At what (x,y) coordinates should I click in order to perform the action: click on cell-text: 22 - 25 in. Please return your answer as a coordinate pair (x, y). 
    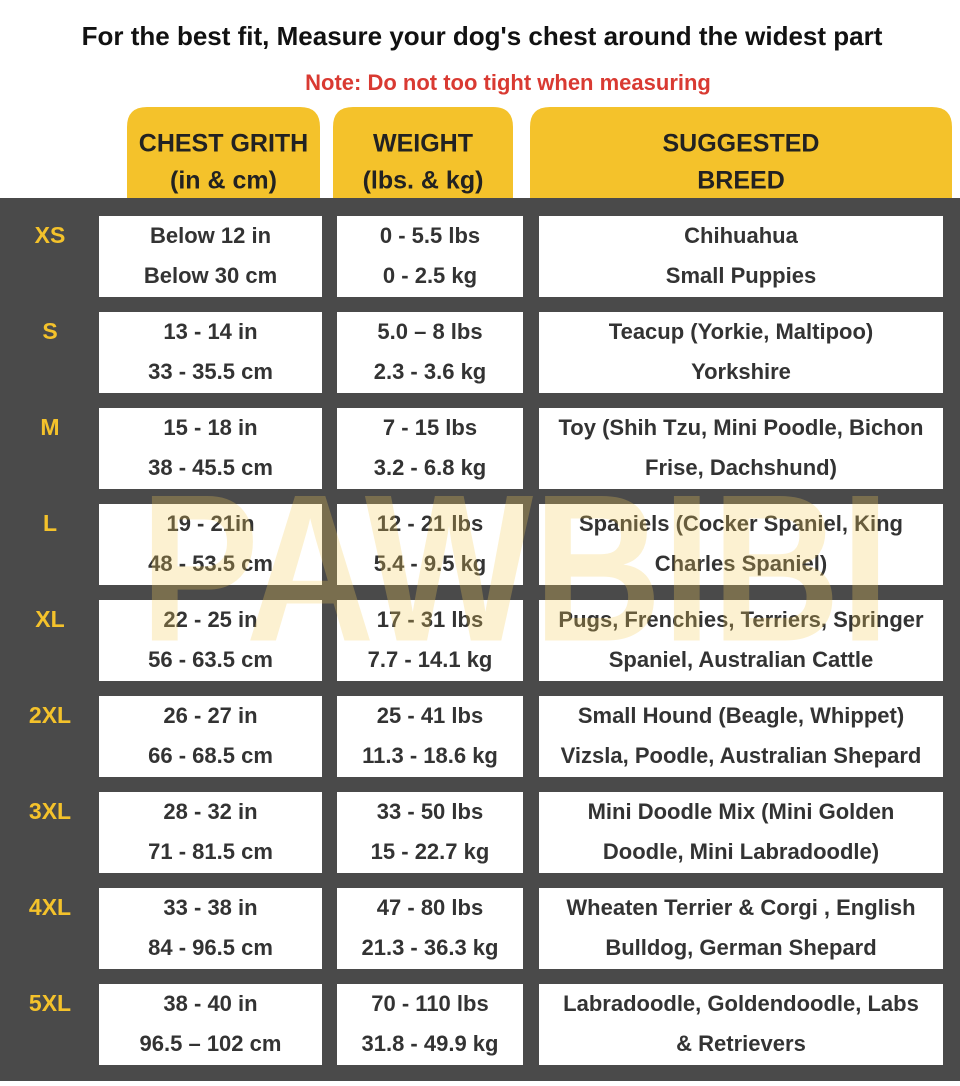
    Looking at the image, I should click on (210, 619).